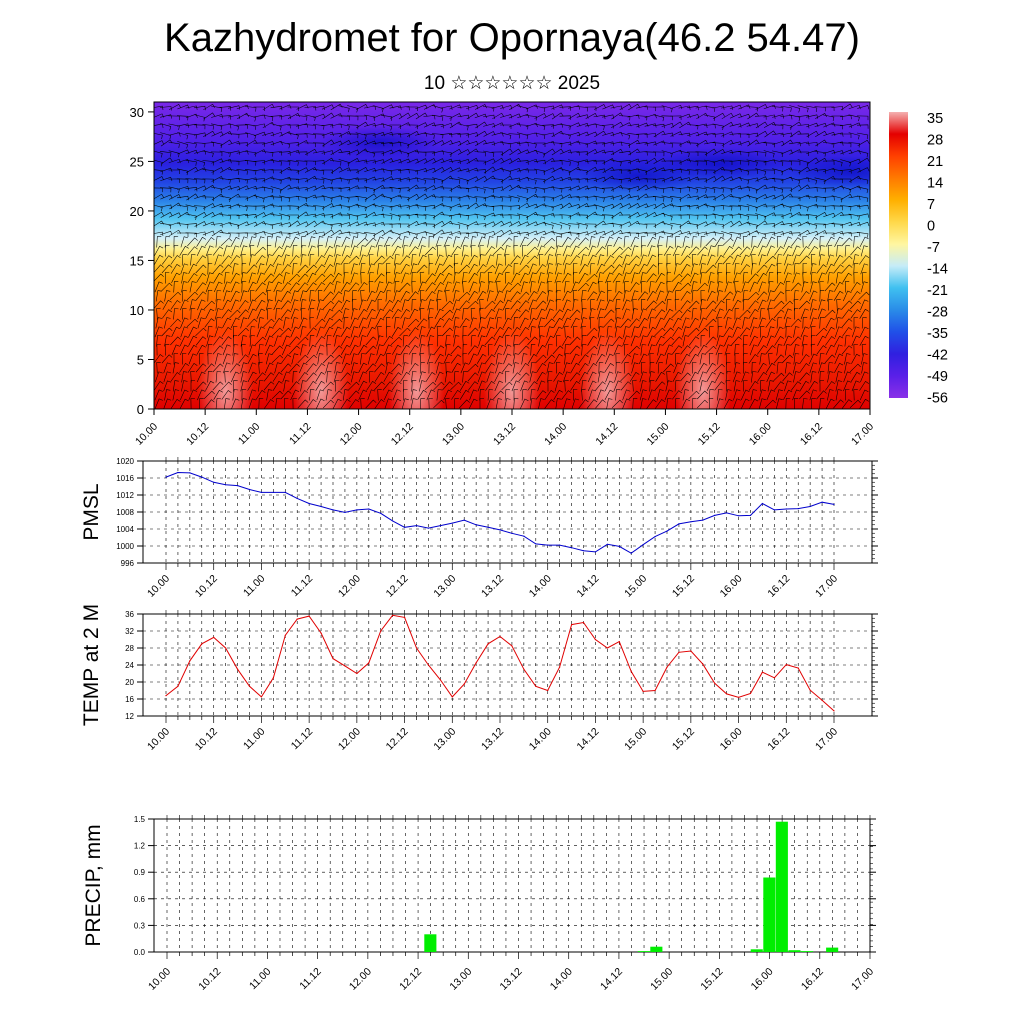 The height and width of the screenshot is (1024, 1024). What do you see at coordinates (397, 586) in the screenshot?
I see `panel-1-xtick-label-12.12: 12.12` at bounding box center [397, 586].